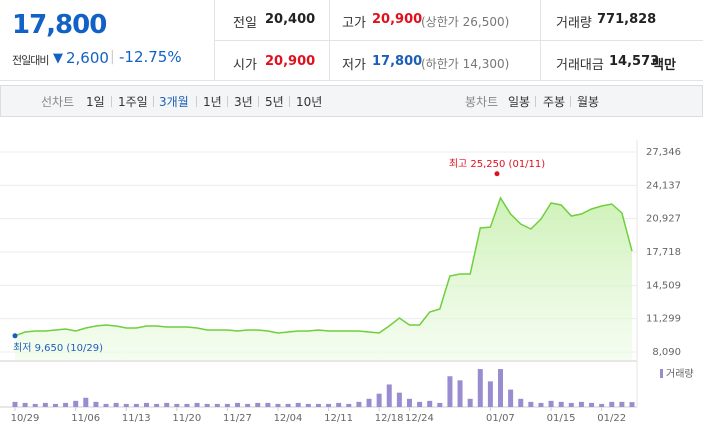 The width and height of the screenshot is (703, 437). Describe the element at coordinates (663, 319) in the screenshot. I see `y-tick-label: 11,299` at that location.